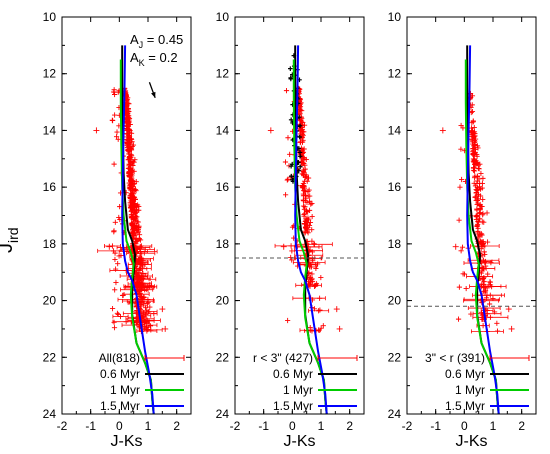  What do you see at coordinates (435, 426) in the screenshot?
I see `x-tick-label: -1` at bounding box center [435, 426].